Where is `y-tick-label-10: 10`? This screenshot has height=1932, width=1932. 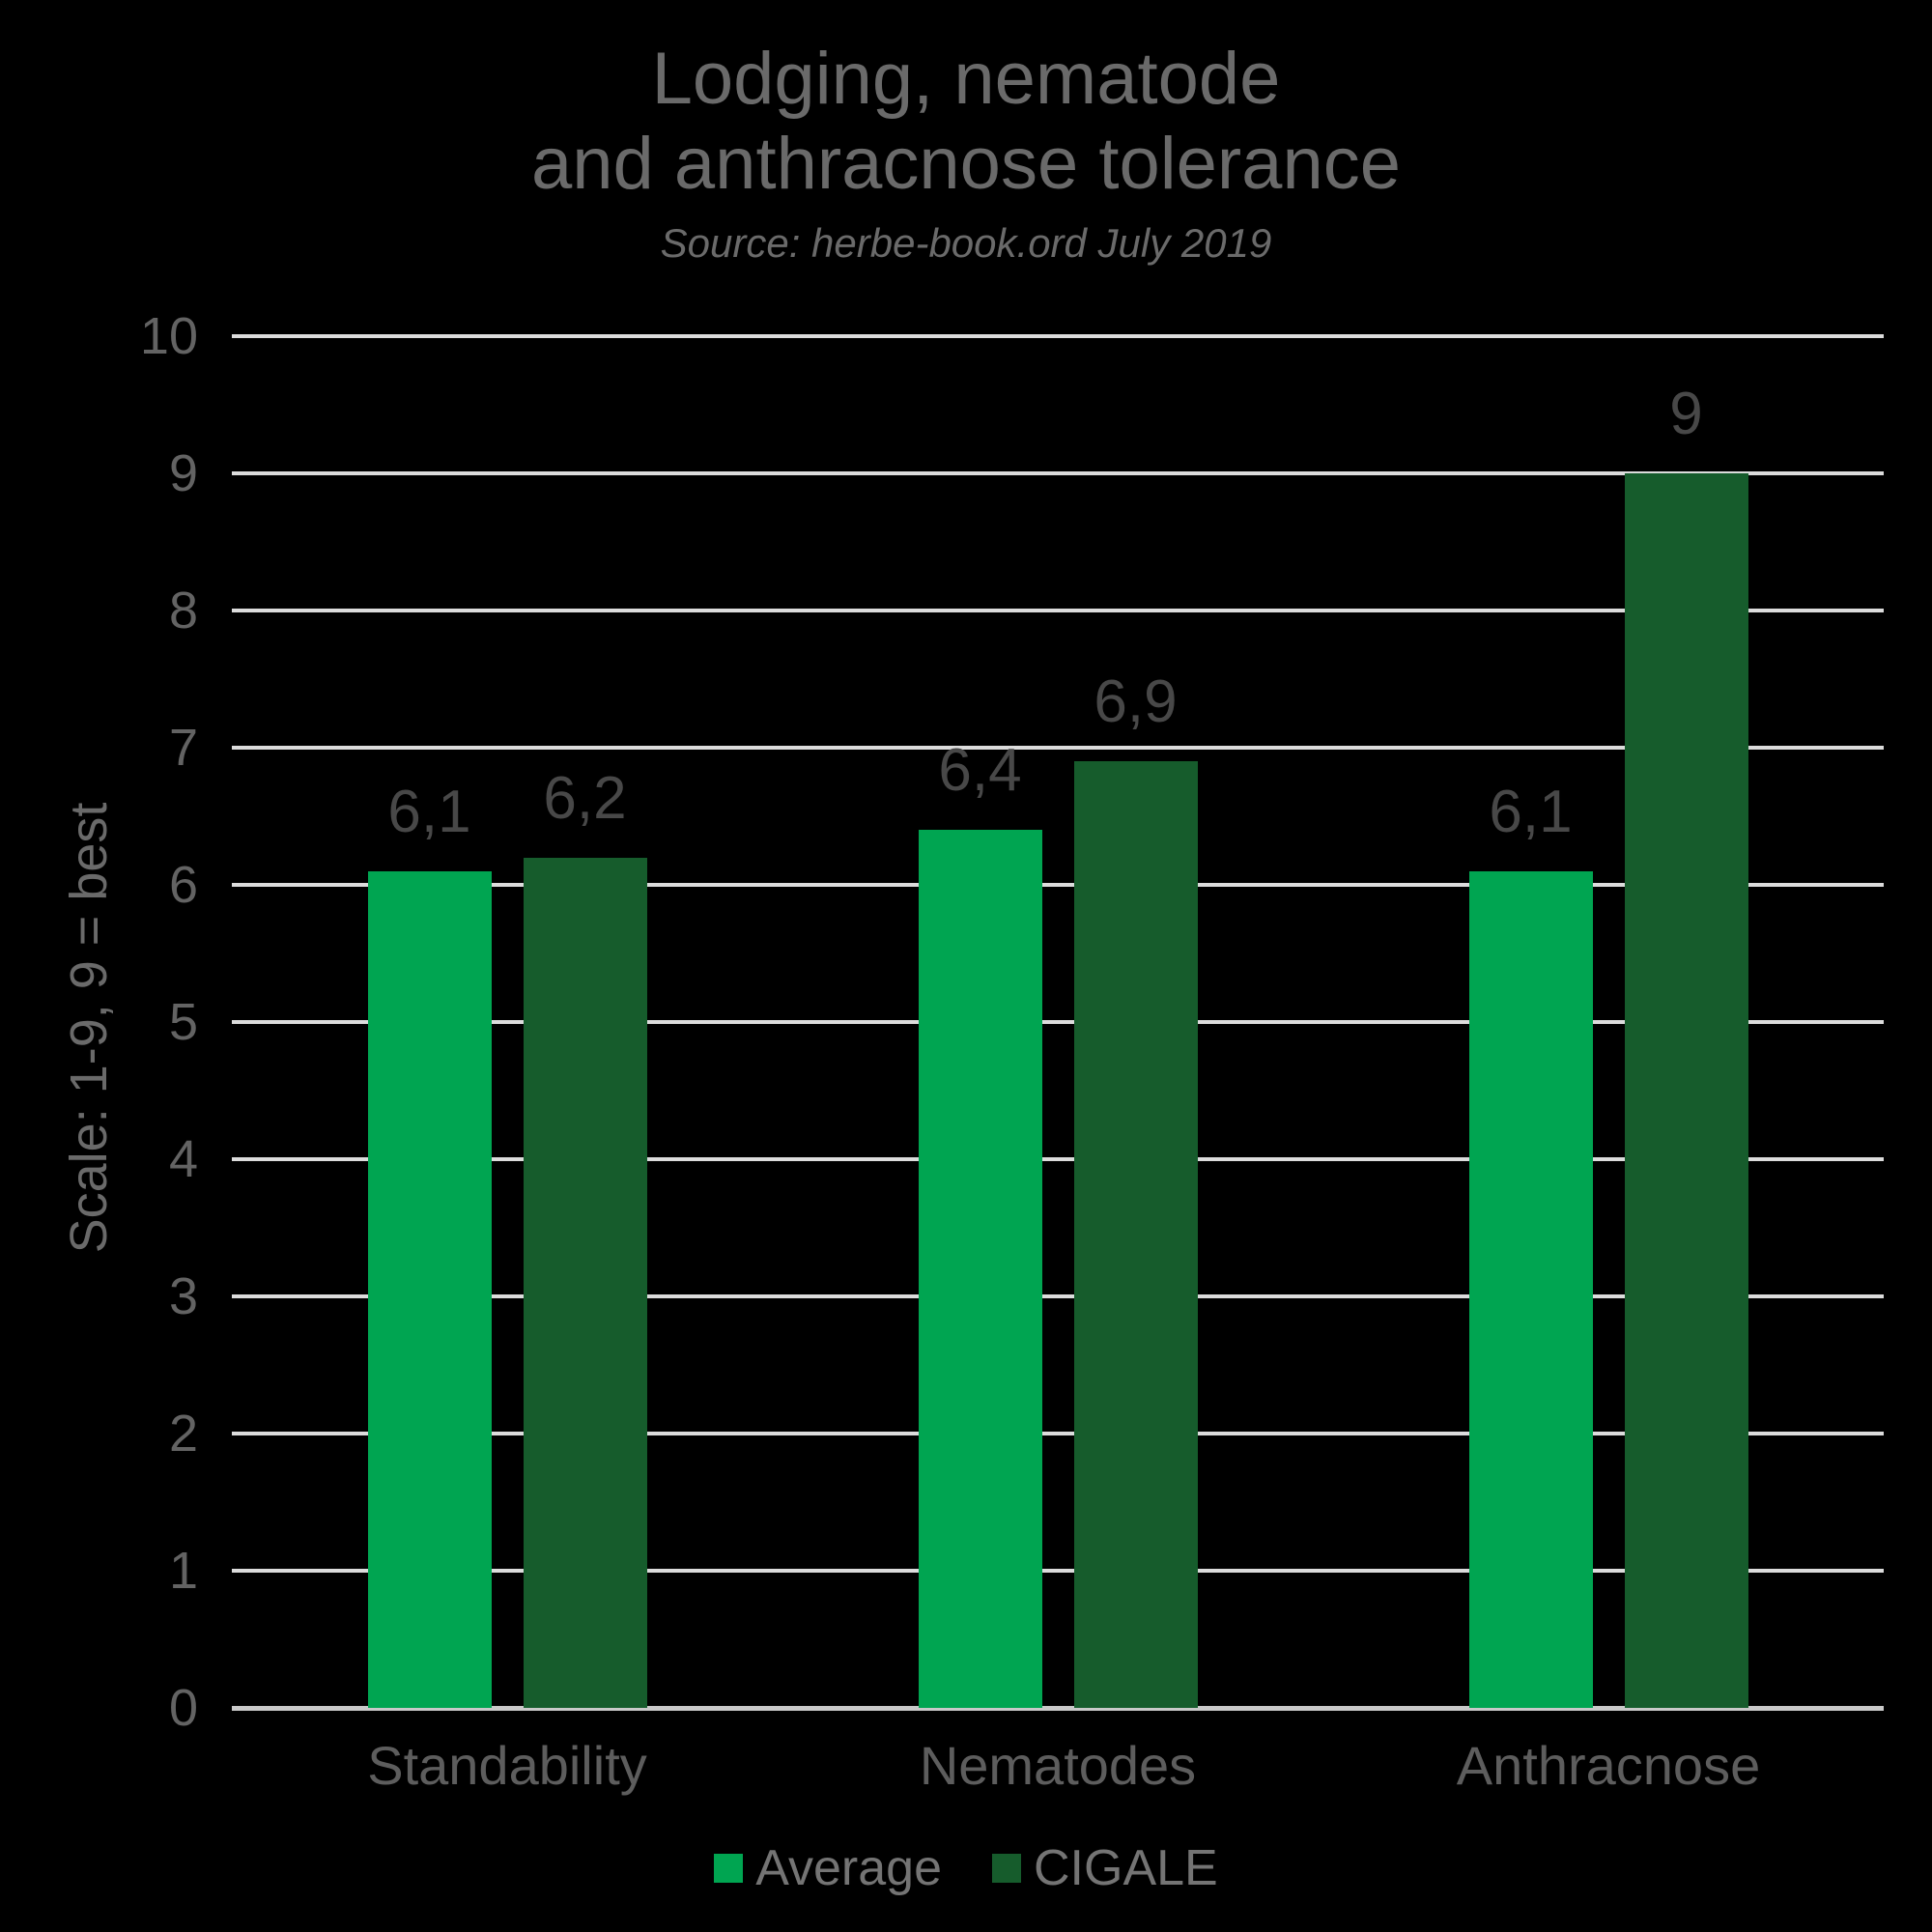 y-tick-label-10: 10 is located at coordinates (168, 336).